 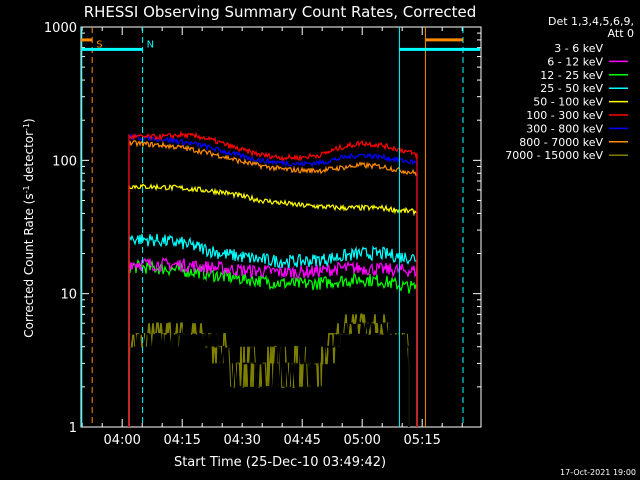 I want to click on y-tick-label: 10, so click(x=68, y=295).